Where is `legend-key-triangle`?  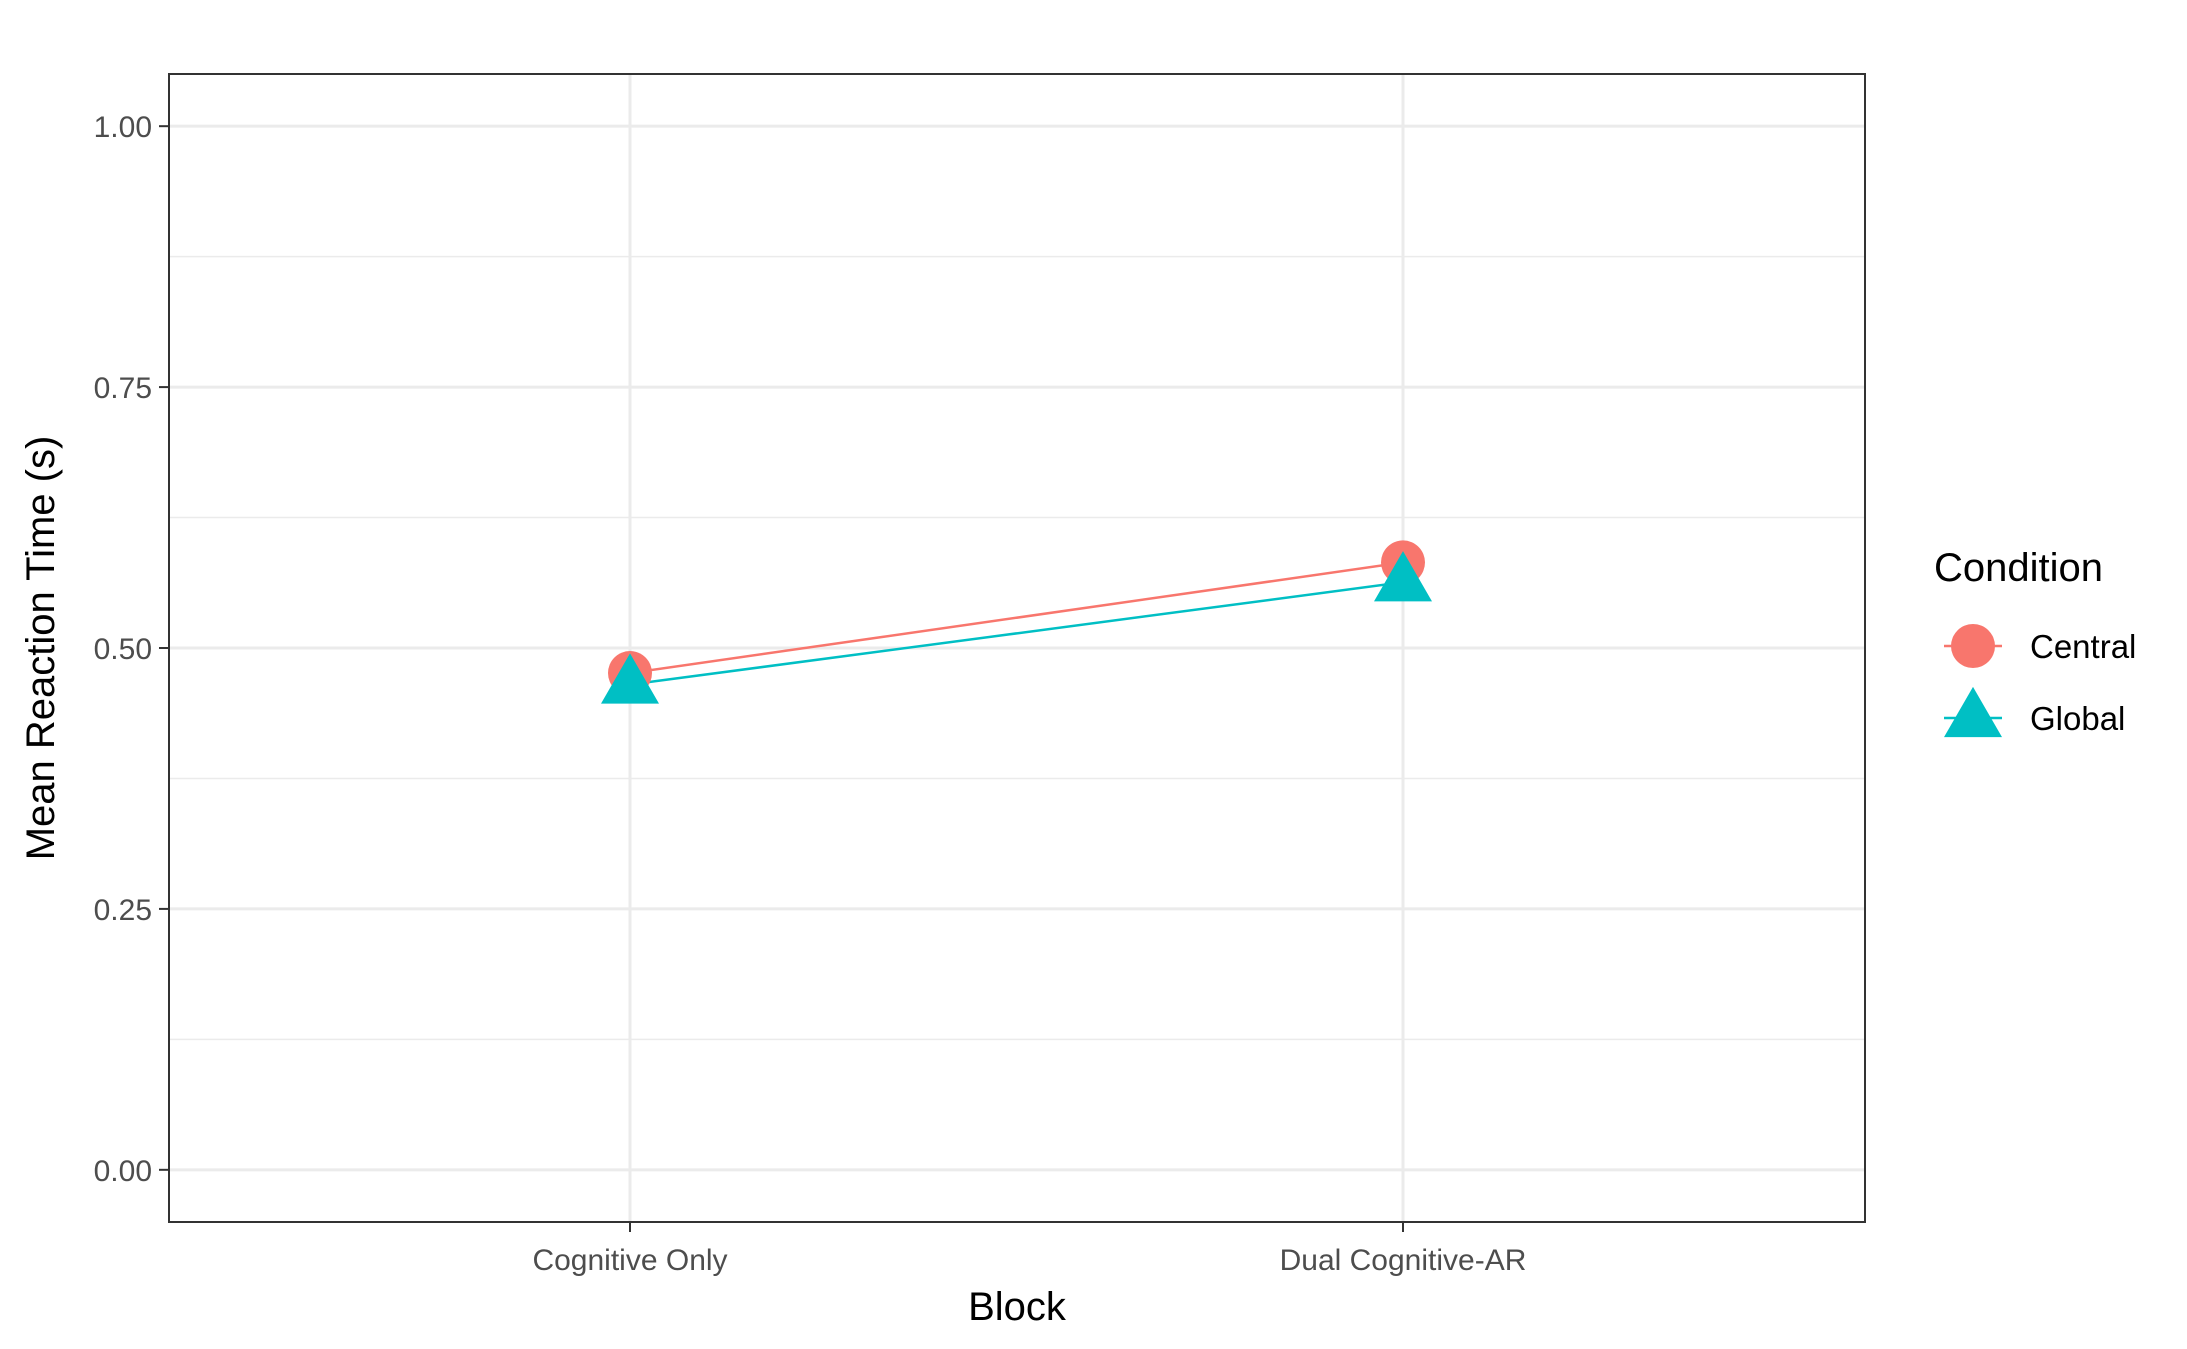
legend-key-triangle is located at coordinates (1973, 712).